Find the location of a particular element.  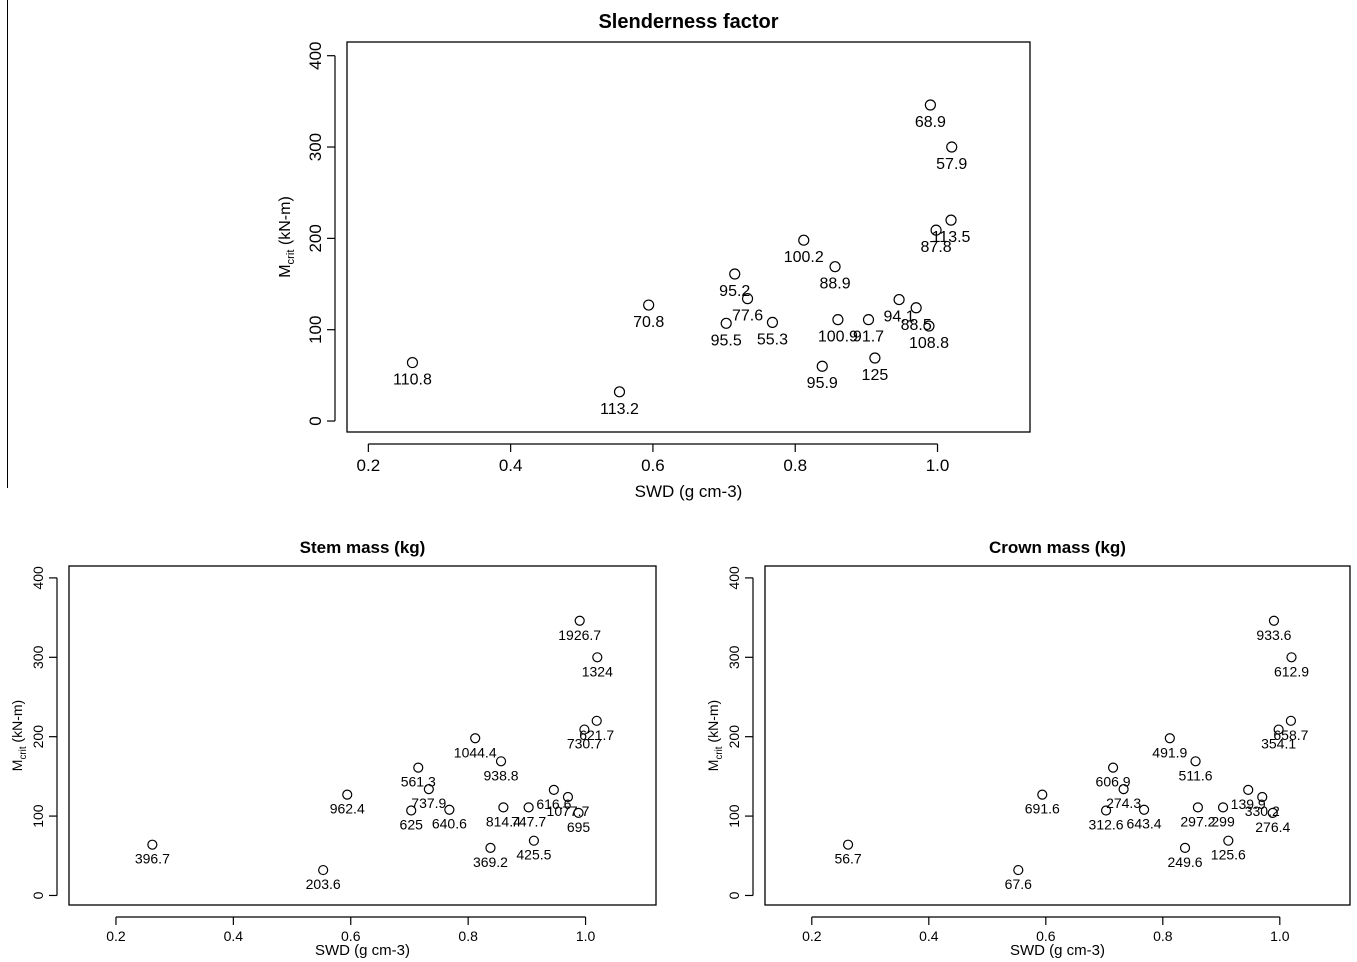

crown-data-label: 612.9 is located at coordinates (1291, 671).